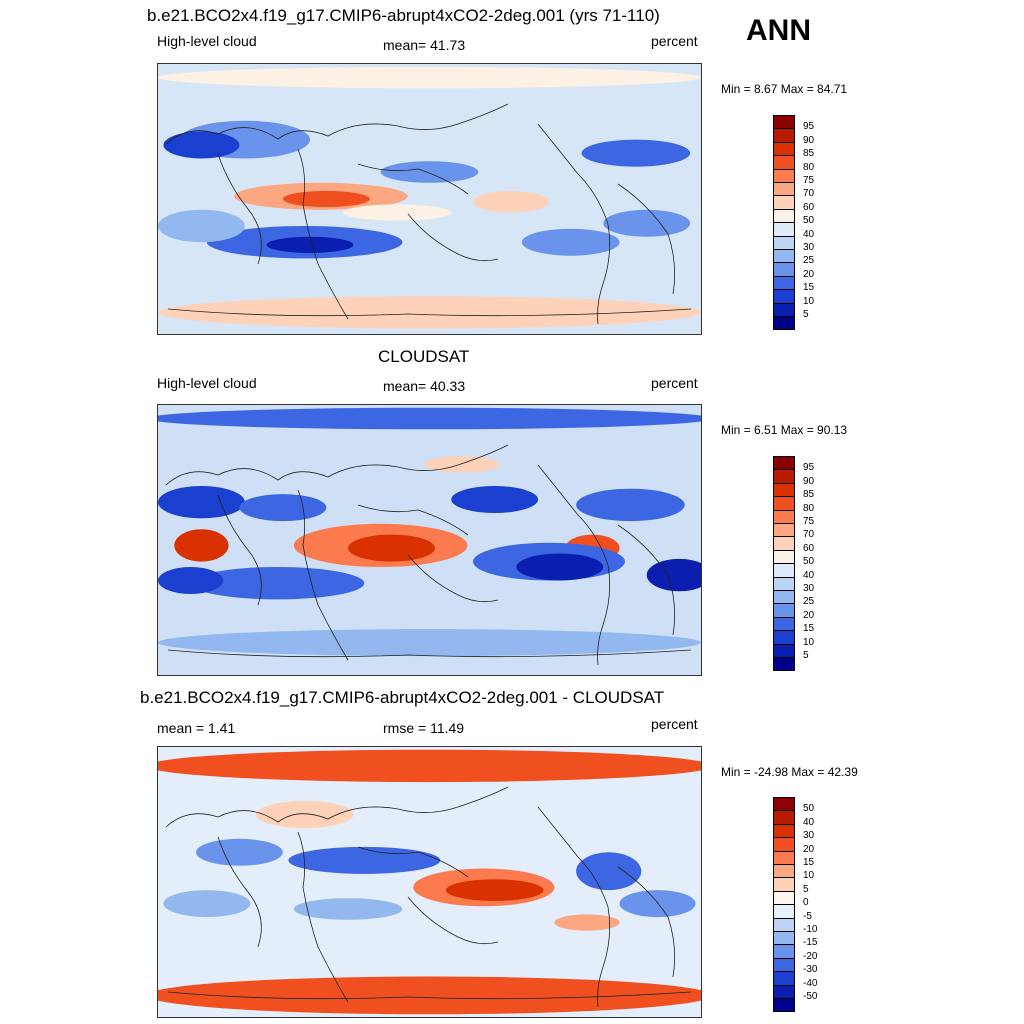 This screenshot has width=1024, height=1024. I want to click on colorbar-tick-label: 80, so click(809, 167).